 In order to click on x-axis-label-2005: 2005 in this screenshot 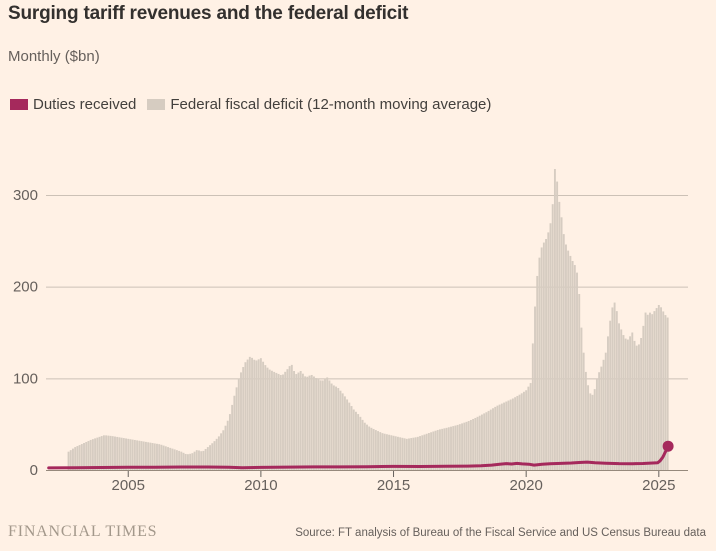, I will do `click(128, 485)`.